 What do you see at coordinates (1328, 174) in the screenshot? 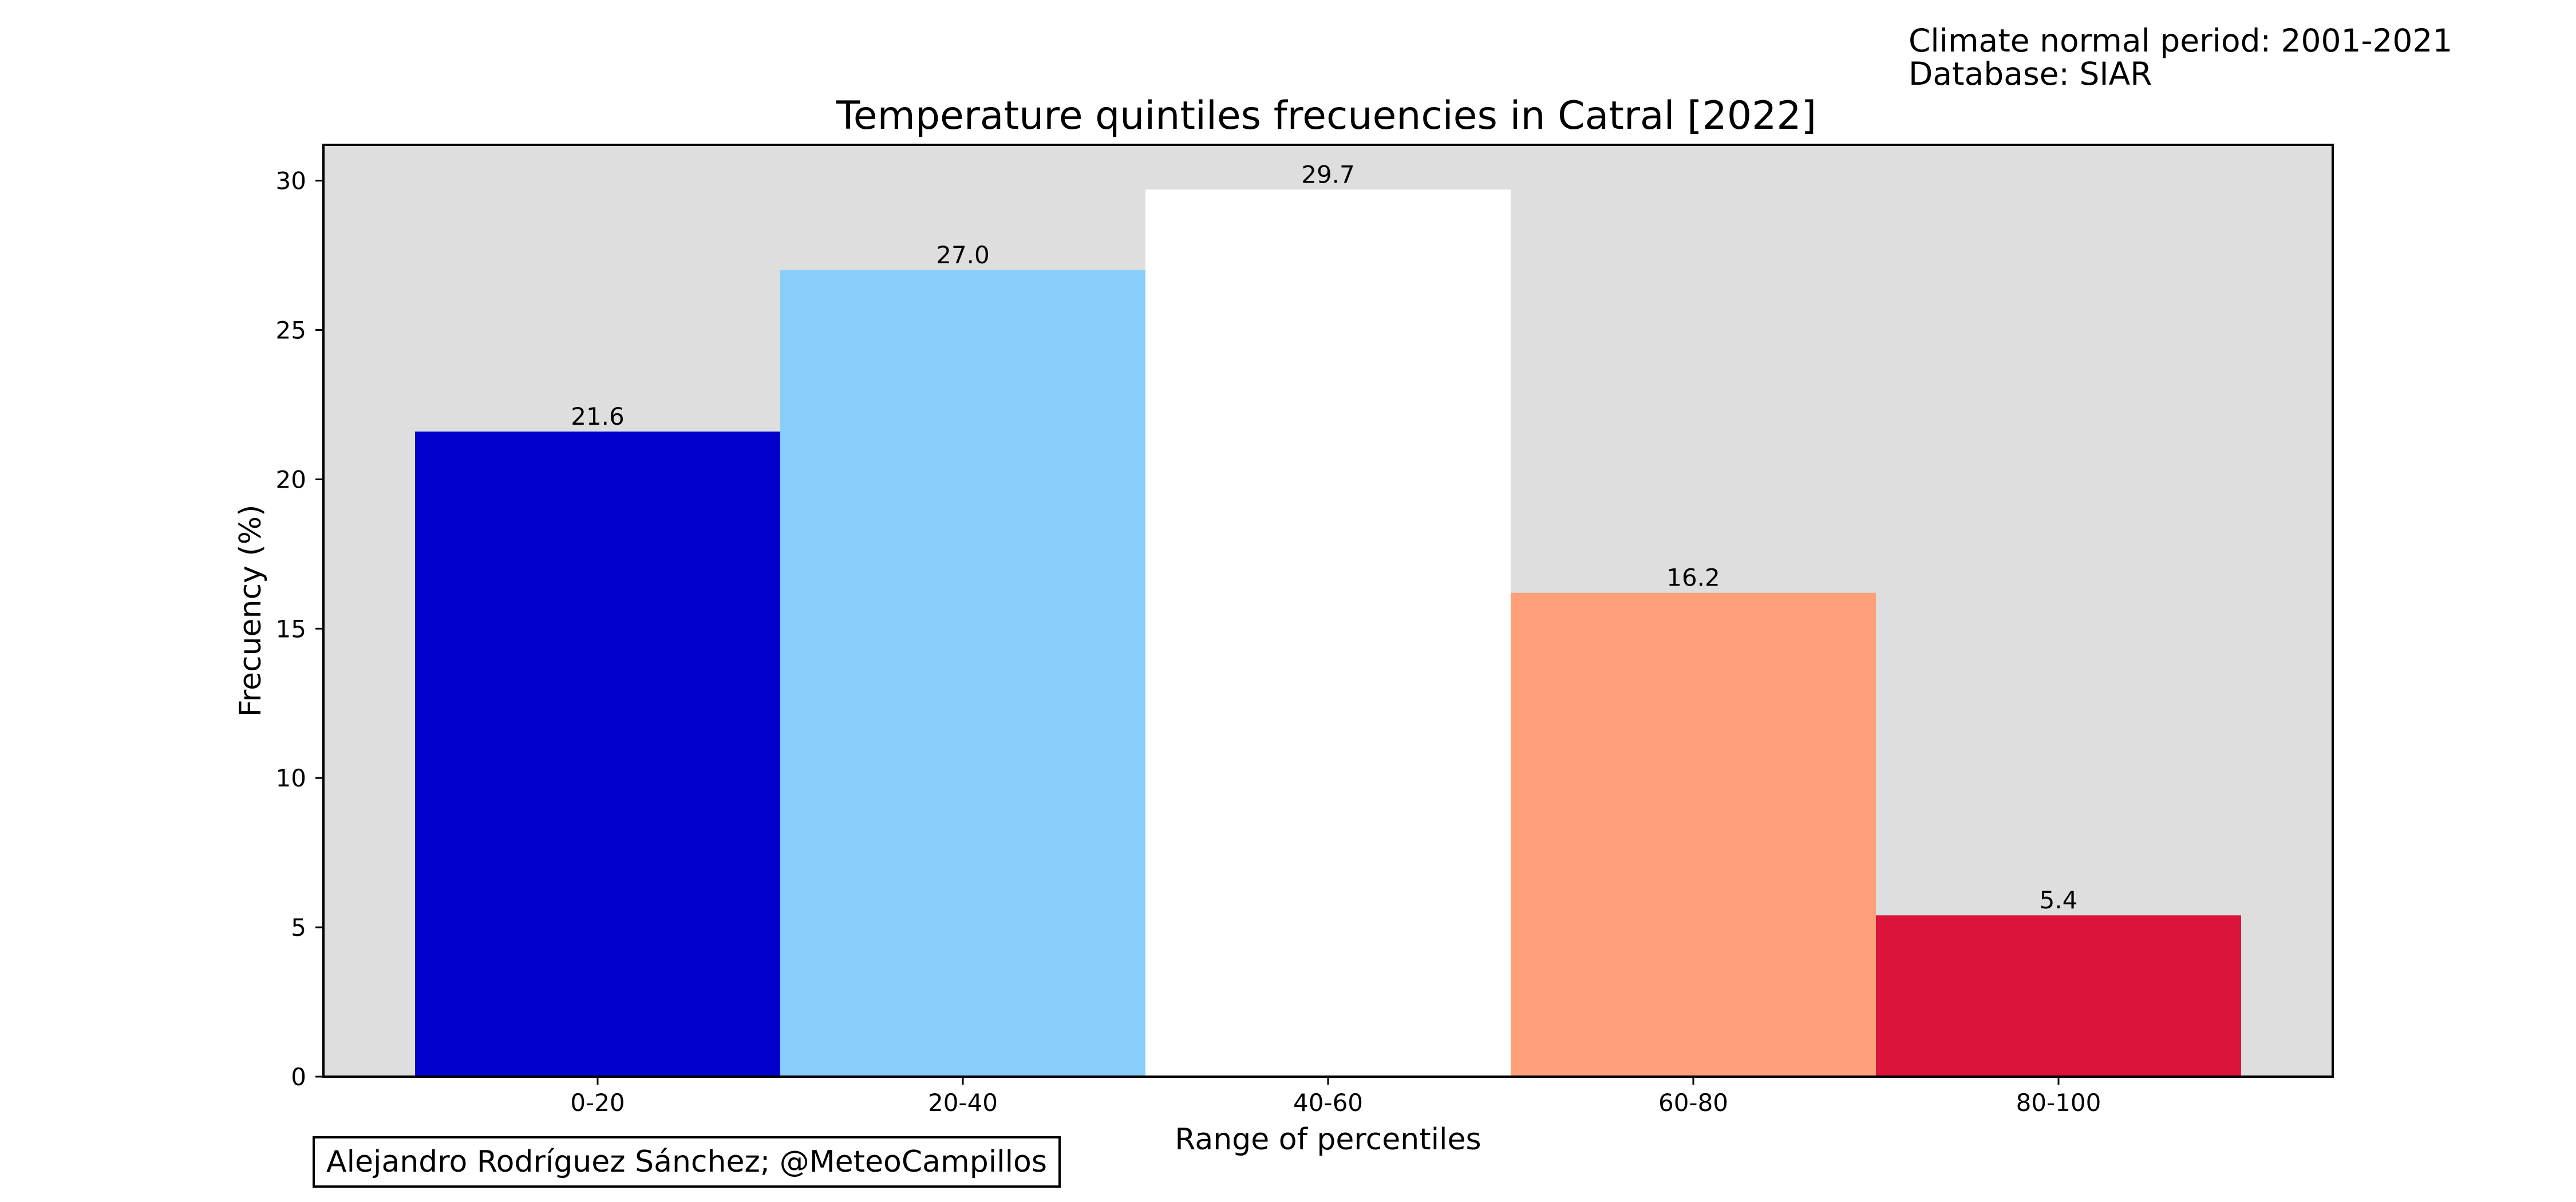
I see `value-label-40-60: 29.7` at bounding box center [1328, 174].